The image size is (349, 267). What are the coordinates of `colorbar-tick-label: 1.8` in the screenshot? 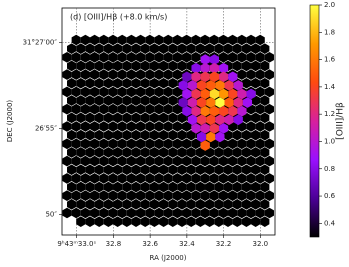 It's located at (329, 32).